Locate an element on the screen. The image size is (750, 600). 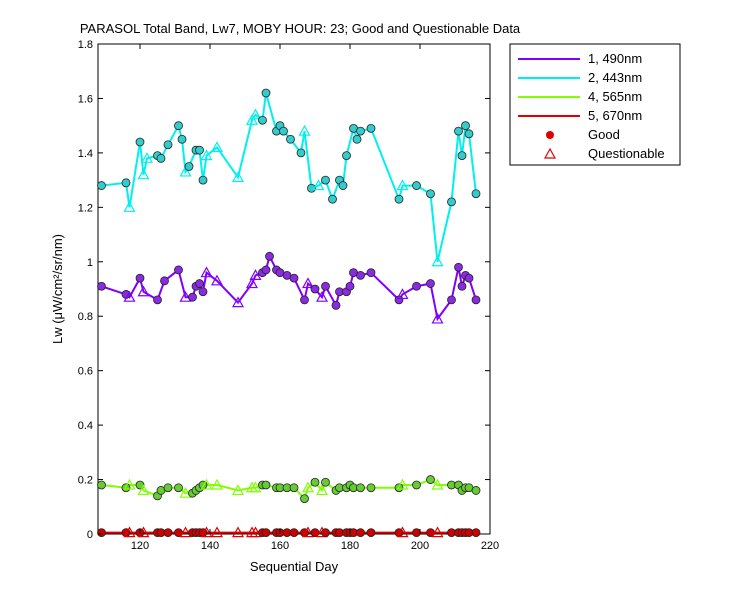
legend-swatch-triangle is located at coordinates (550, 153).